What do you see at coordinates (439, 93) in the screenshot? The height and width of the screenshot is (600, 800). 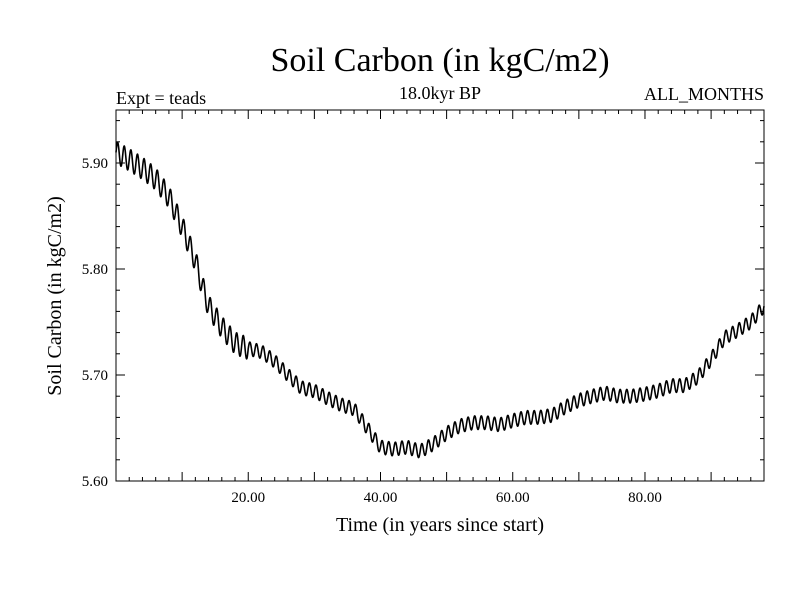 I see `chart-subtitle: 18.0kyr BP` at bounding box center [439, 93].